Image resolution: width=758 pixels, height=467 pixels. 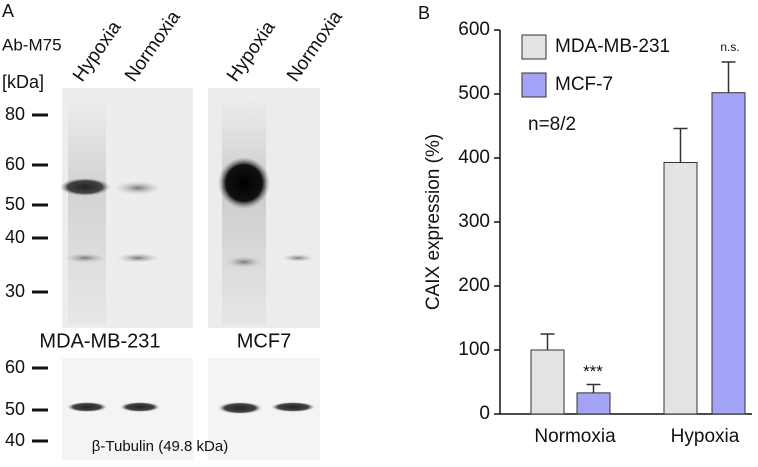 What do you see at coordinates (575, 436) in the screenshot?
I see `x-tick-label: Normoxia` at bounding box center [575, 436].